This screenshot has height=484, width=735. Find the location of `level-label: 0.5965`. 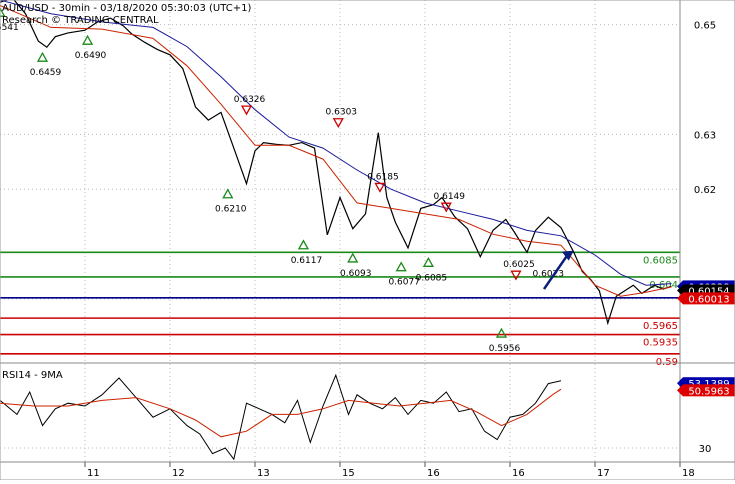

level-label: 0.5965 is located at coordinates (660, 326).